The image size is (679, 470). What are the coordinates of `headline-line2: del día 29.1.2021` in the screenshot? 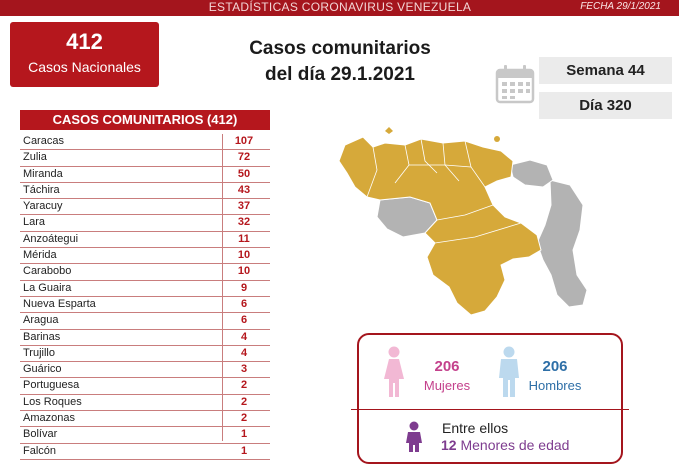 It's located at (340, 74).